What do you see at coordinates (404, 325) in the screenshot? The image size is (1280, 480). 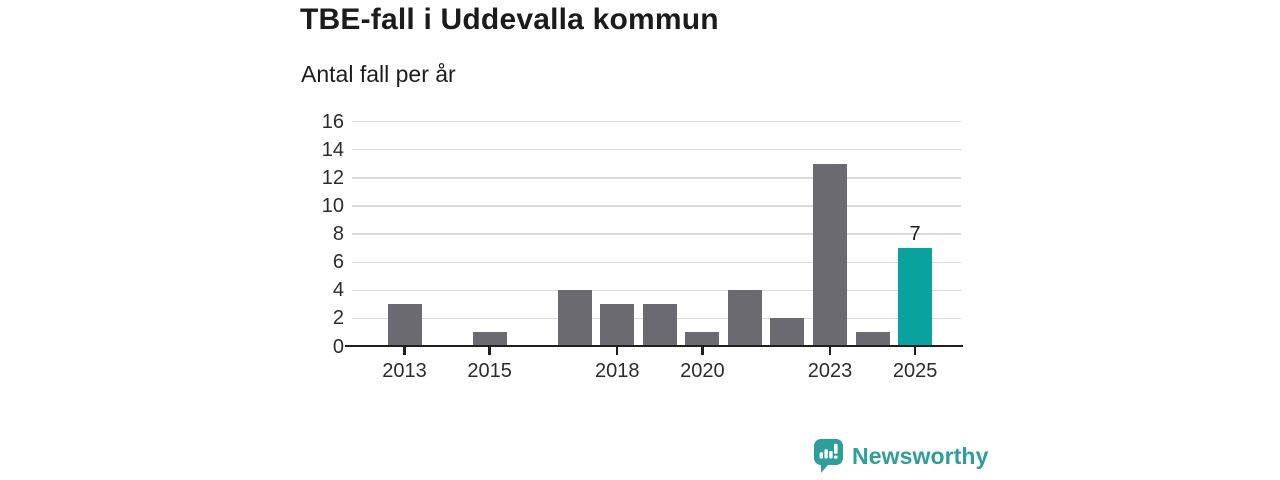 I see `bar-2013` at bounding box center [404, 325].